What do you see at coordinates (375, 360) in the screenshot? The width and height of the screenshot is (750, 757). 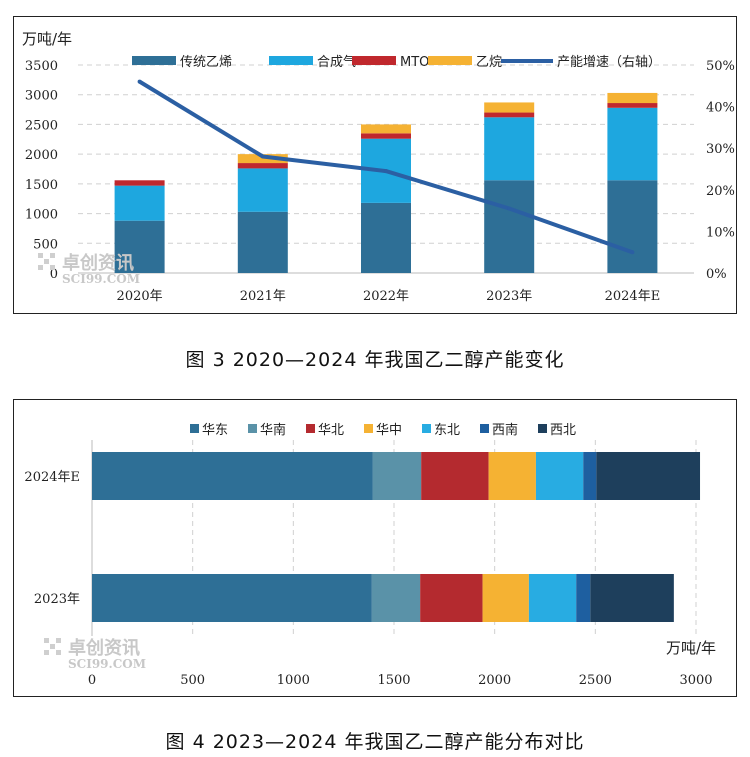 I see `chart-capacity-change-caption: 图 3 2020—2024 年我国乙二醇产能变化` at bounding box center [375, 360].